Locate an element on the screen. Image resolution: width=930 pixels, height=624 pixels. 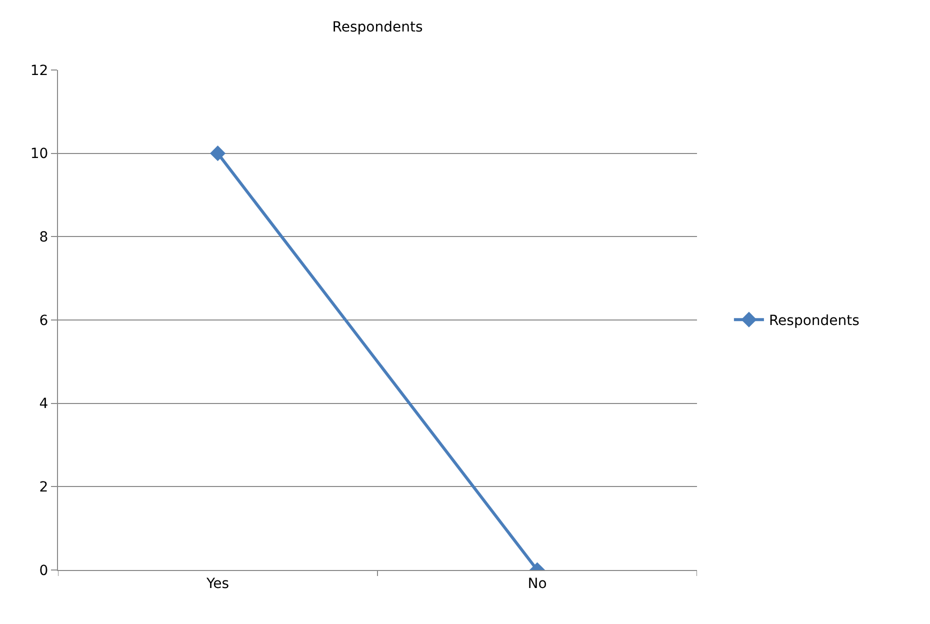
y-tick-label: 10 is located at coordinates (39, 154).